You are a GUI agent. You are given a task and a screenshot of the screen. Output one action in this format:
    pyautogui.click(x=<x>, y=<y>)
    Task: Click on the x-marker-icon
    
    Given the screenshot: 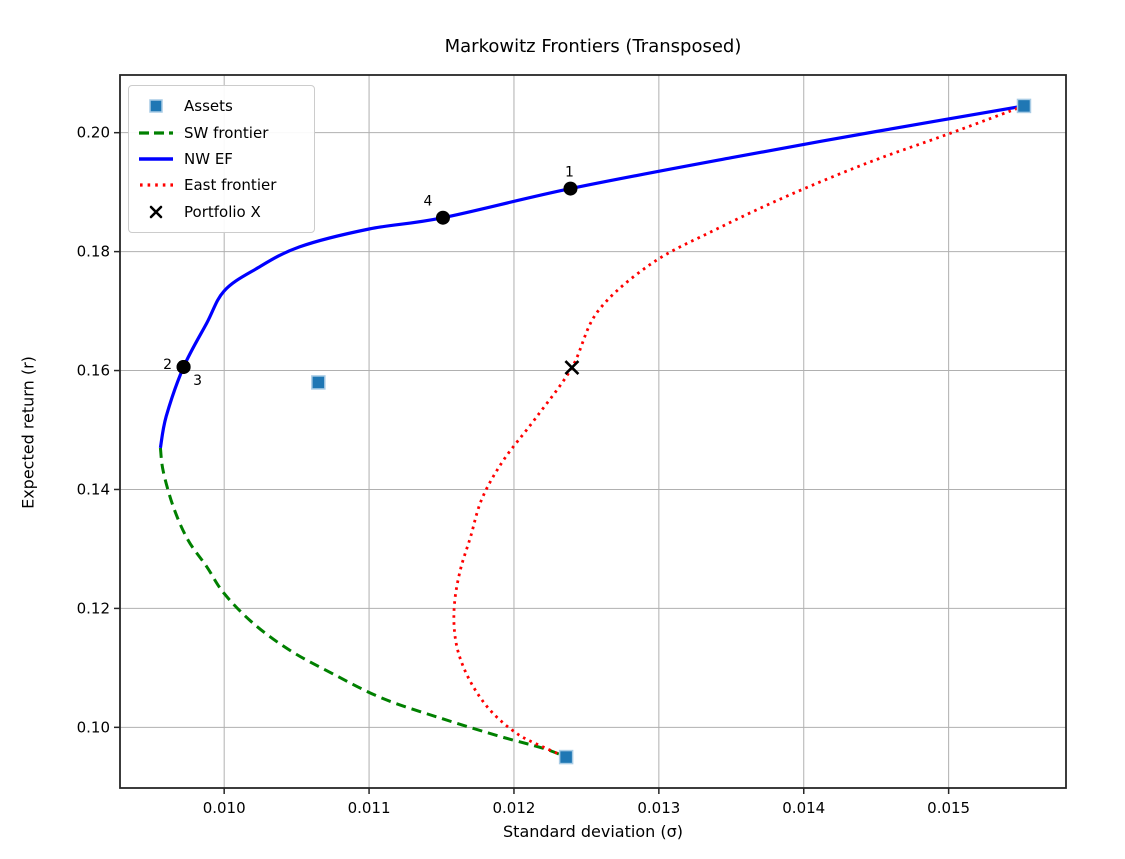 What is the action you would take?
    pyautogui.click(x=156, y=212)
    